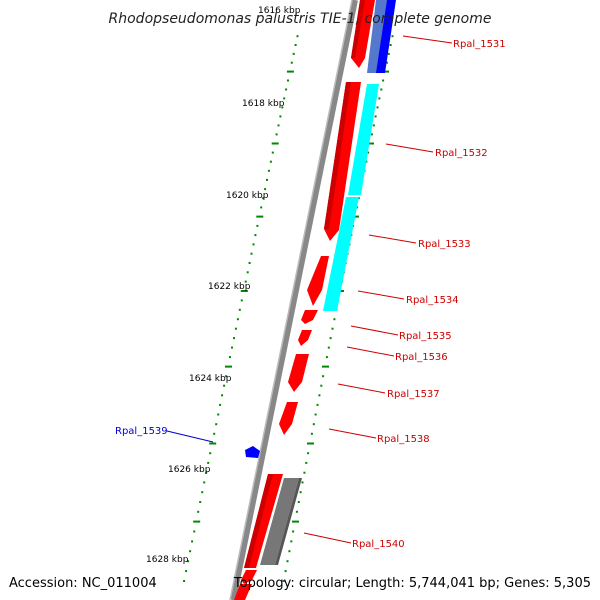  I want to click on gene-label-rpal-1531: Rpal_1531, so click(479, 44).